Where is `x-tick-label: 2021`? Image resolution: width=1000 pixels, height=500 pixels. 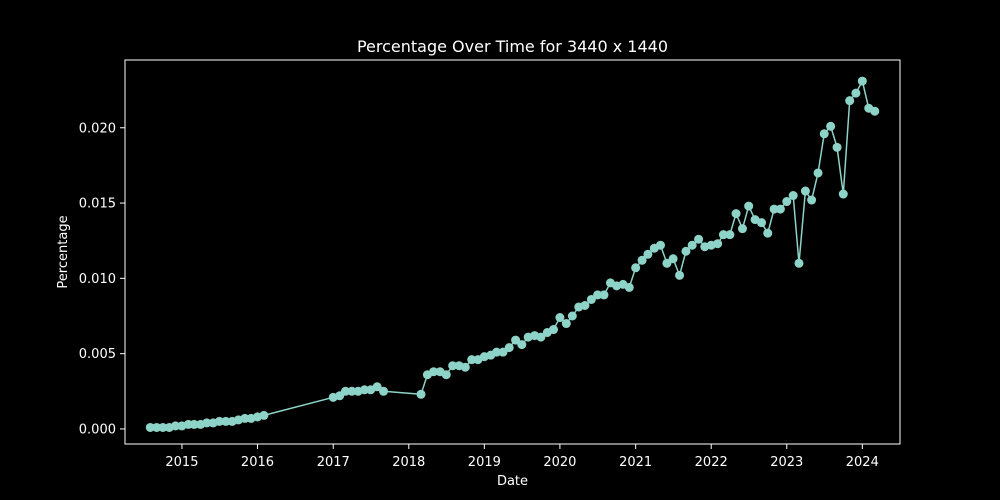
x-tick-label: 2021 is located at coordinates (635, 462).